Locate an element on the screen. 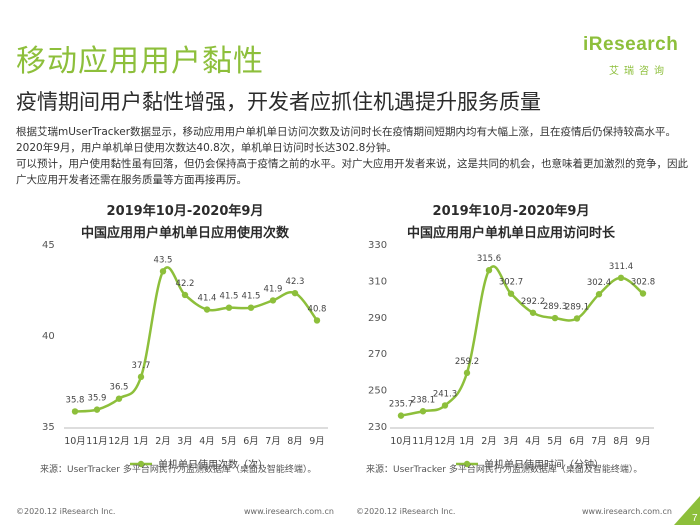 The image size is (700, 525). x-tick-label: 11月 is located at coordinates (97, 441).